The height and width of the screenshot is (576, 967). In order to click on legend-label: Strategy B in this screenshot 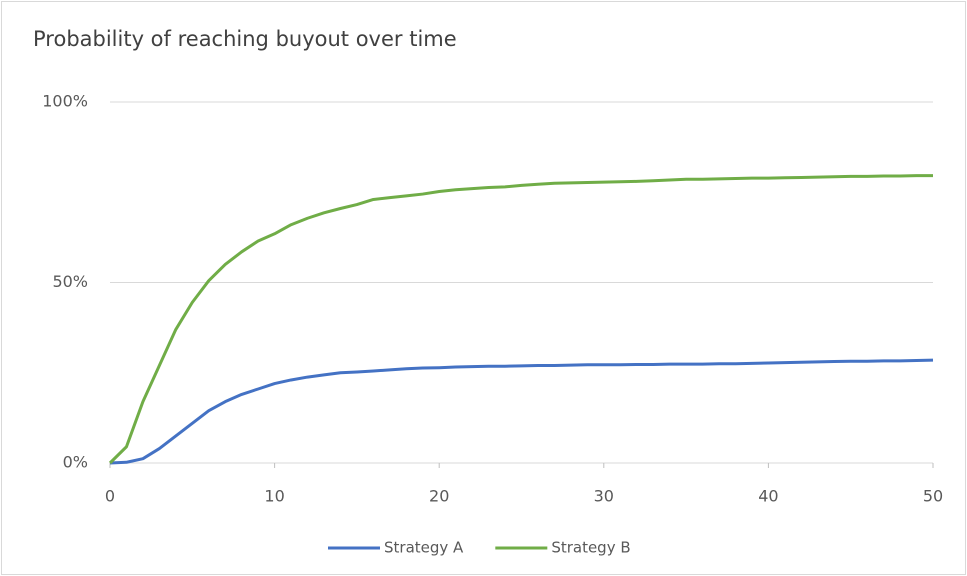, I will do `click(590, 548)`.